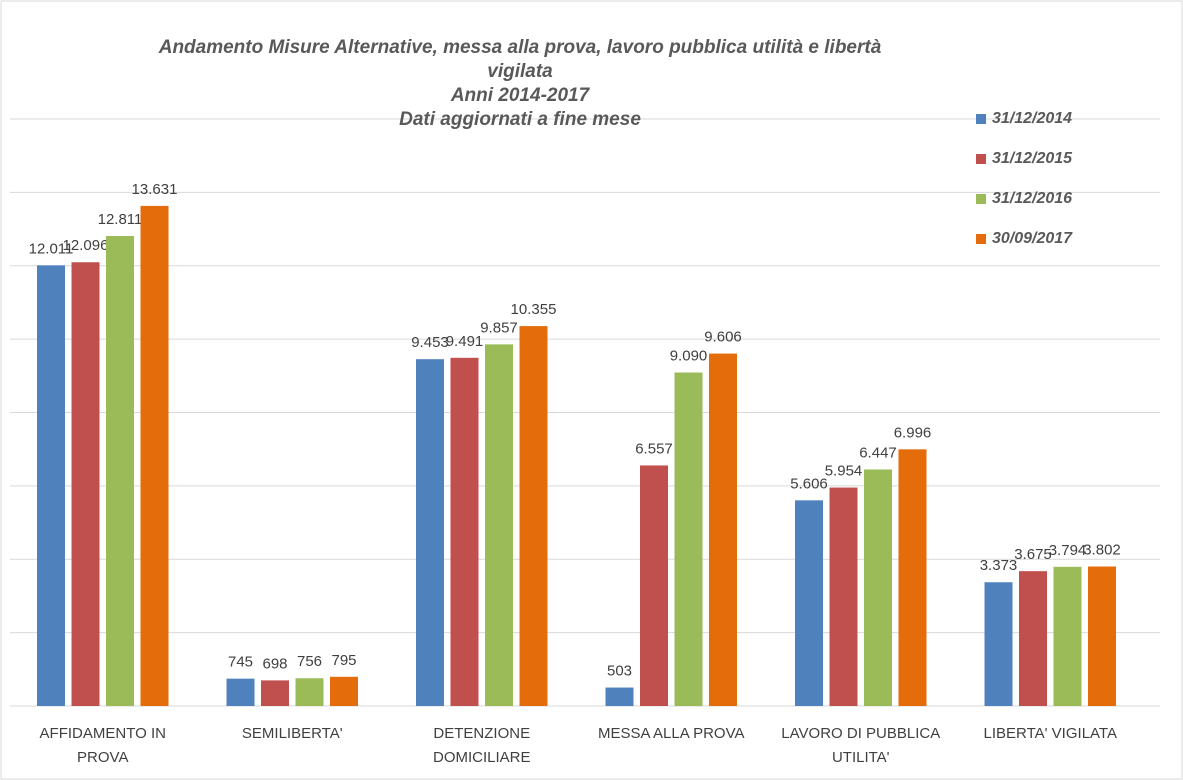  What do you see at coordinates (809, 483) in the screenshot?
I see `data-label: 5.606` at bounding box center [809, 483].